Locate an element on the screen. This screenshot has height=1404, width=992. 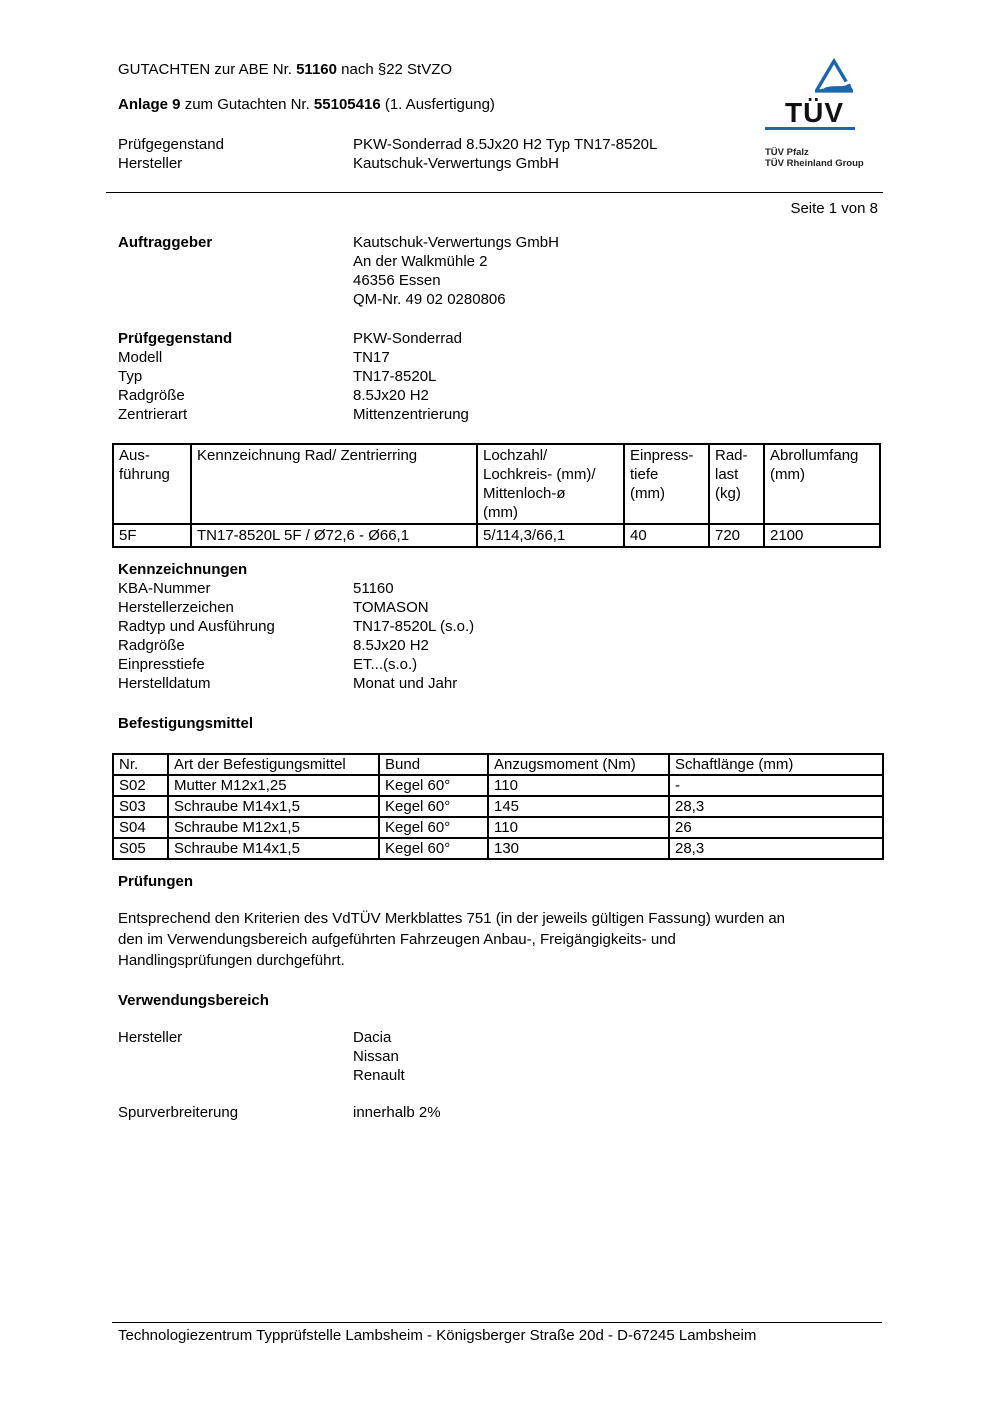
col-header: Abrollumfang (mm) is located at coordinates (822, 484).